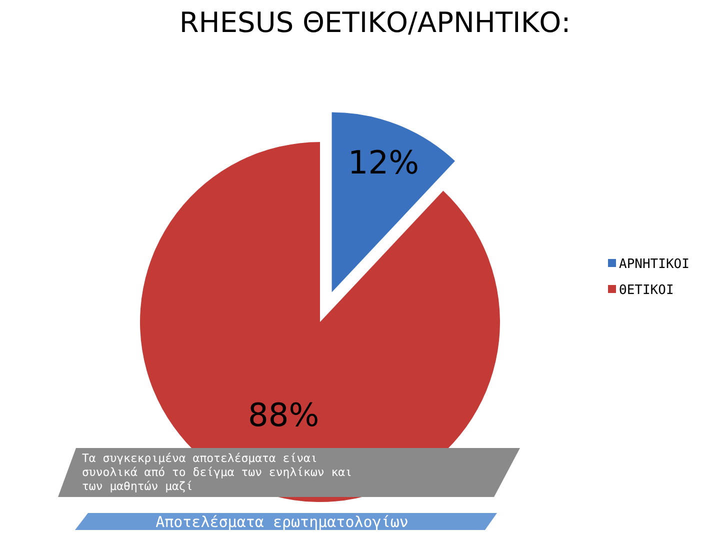 This screenshot has width=720, height=540. Describe the element at coordinates (282, 522) in the screenshot. I see `text: Αποτελέσματα ερωτηματολογίων` at that location.